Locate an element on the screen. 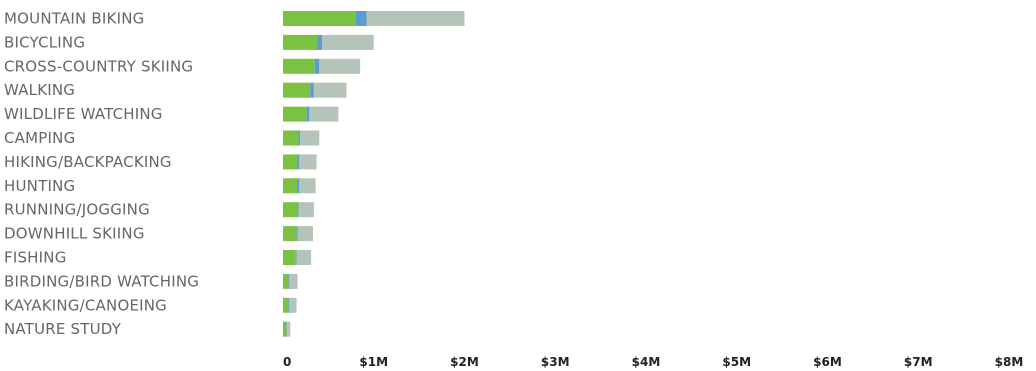 The width and height of the screenshot is (1036, 371). category-label-camping: CAMPING is located at coordinates (39, 138).